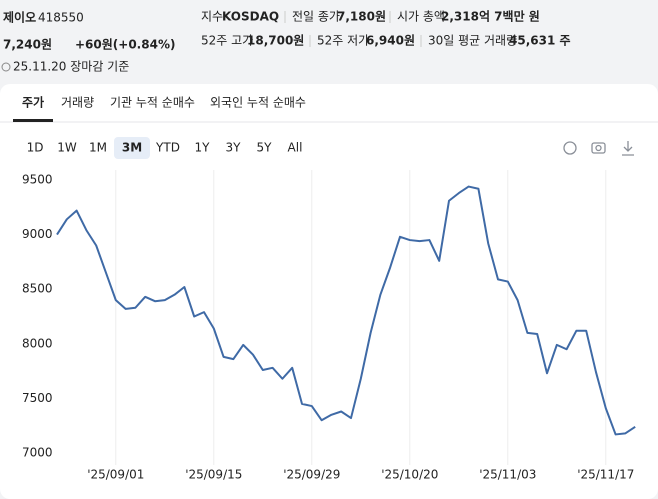  What do you see at coordinates (628, 148) in the screenshot?
I see `download-icon` at bounding box center [628, 148].